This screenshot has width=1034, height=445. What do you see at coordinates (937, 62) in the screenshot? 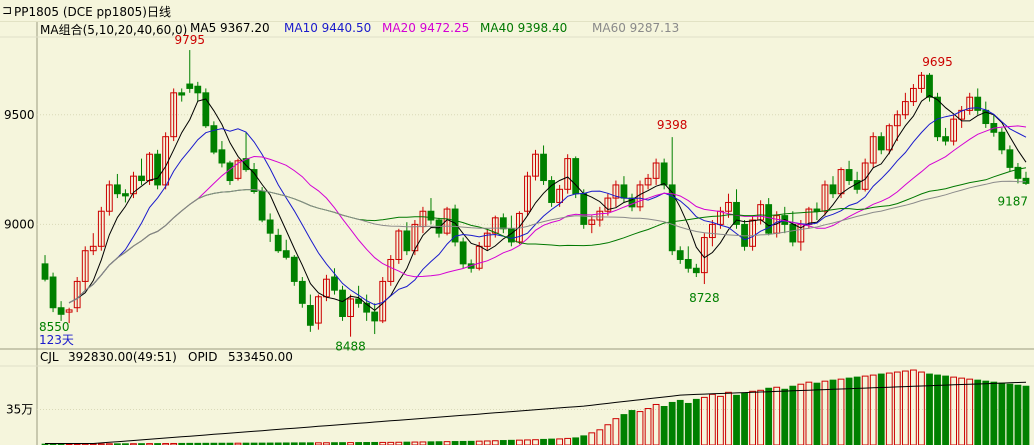
I see `price-annotation: 9695` at bounding box center [937, 62].